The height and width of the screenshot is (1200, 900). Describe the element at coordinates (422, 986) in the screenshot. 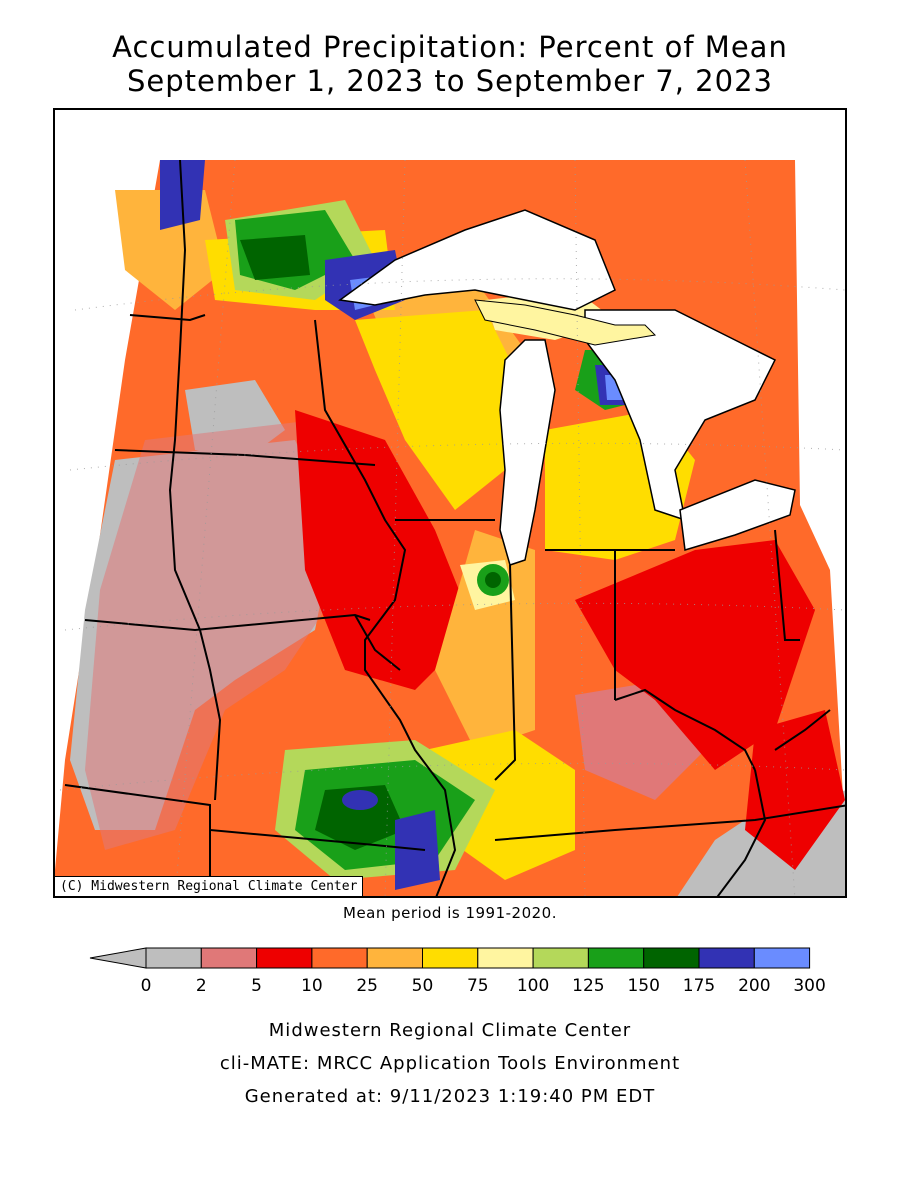

I see `legend-tick-label: 50` at that location.